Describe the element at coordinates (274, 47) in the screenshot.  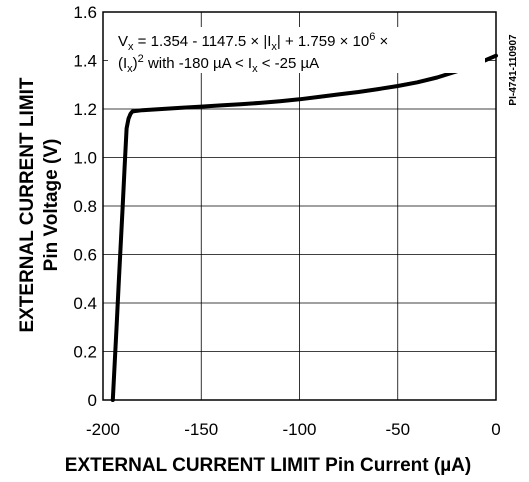
I see `annotation-l1-sub2: x` at that location.